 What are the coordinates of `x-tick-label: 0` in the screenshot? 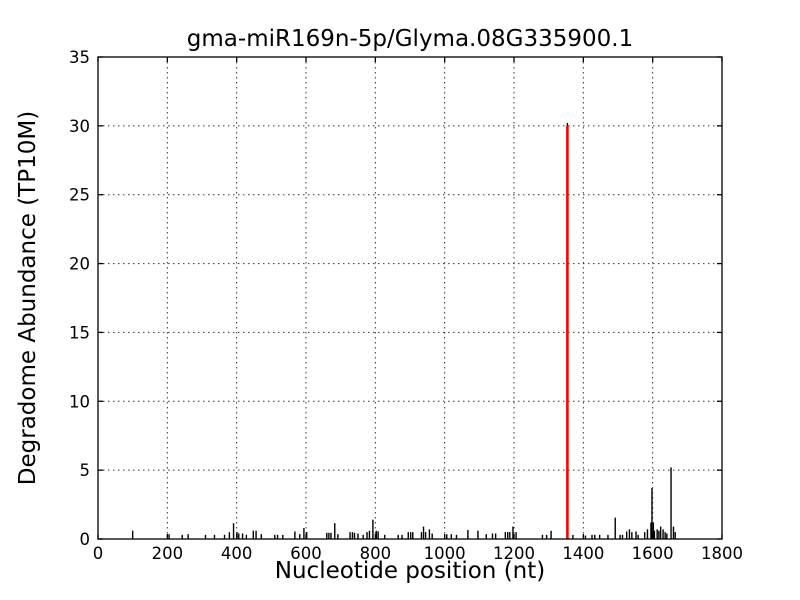 It's located at (98, 553).